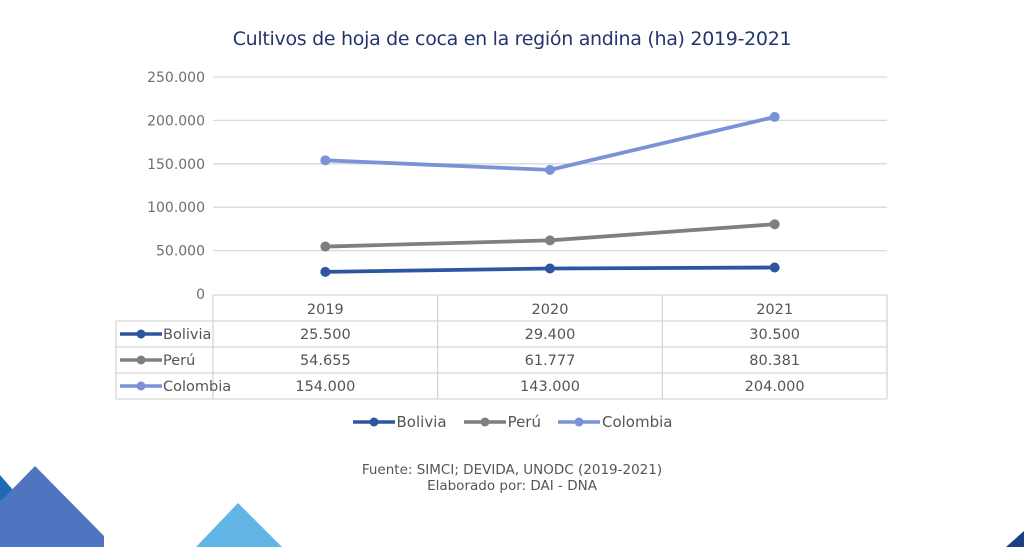 This screenshot has width=1024, height=547. What do you see at coordinates (774, 310) in the screenshot?
I see `x-tick-label: 2021` at bounding box center [774, 310].